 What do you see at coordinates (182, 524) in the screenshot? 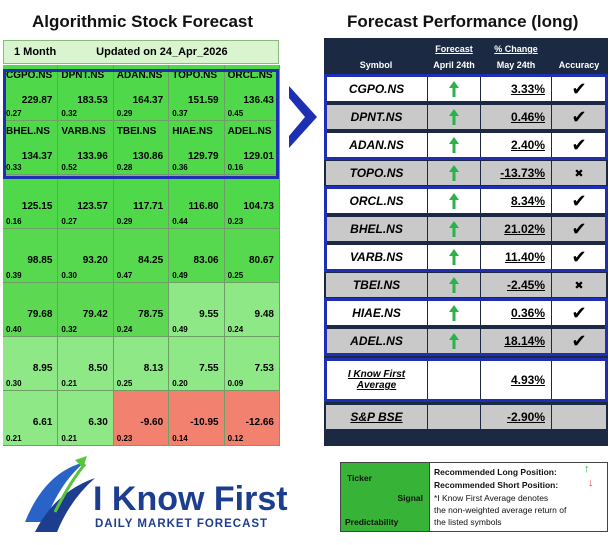
I see `logo-tagline: DAILY MARKET FORECAST` at bounding box center [182, 524].